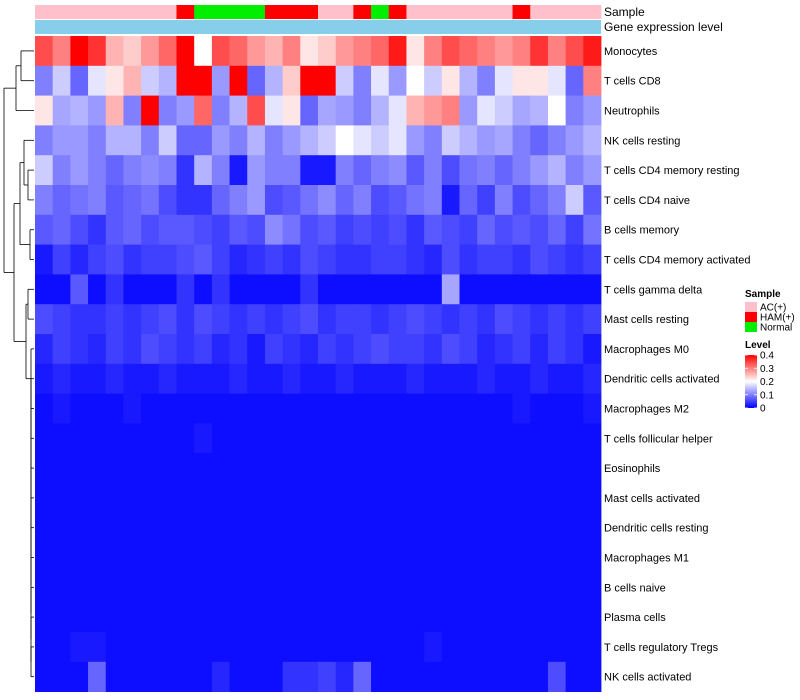 The height and width of the screenshot is (700, 800). Describe the element at coordinates (751, 307) in the screenshot. I see `legend-sample-swatch` at that location.